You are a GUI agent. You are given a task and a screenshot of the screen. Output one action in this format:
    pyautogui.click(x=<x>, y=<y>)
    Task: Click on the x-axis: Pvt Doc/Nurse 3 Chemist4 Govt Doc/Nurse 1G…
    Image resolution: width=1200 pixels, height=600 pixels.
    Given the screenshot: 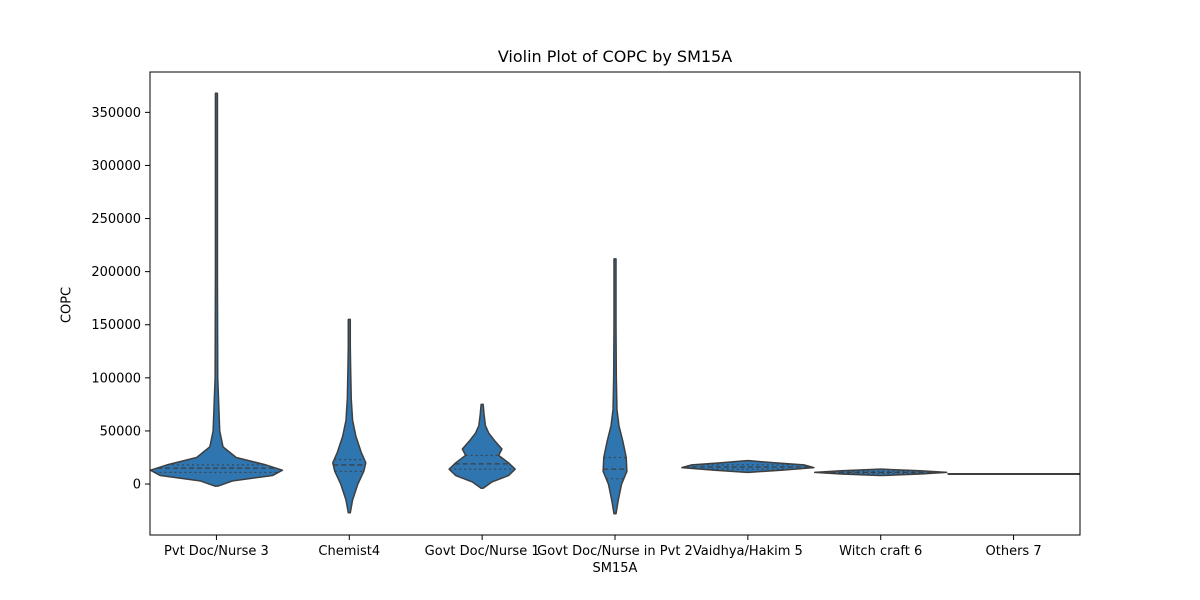 What is the action you would take?
    pyautogui.click(x=603, y=547)
    